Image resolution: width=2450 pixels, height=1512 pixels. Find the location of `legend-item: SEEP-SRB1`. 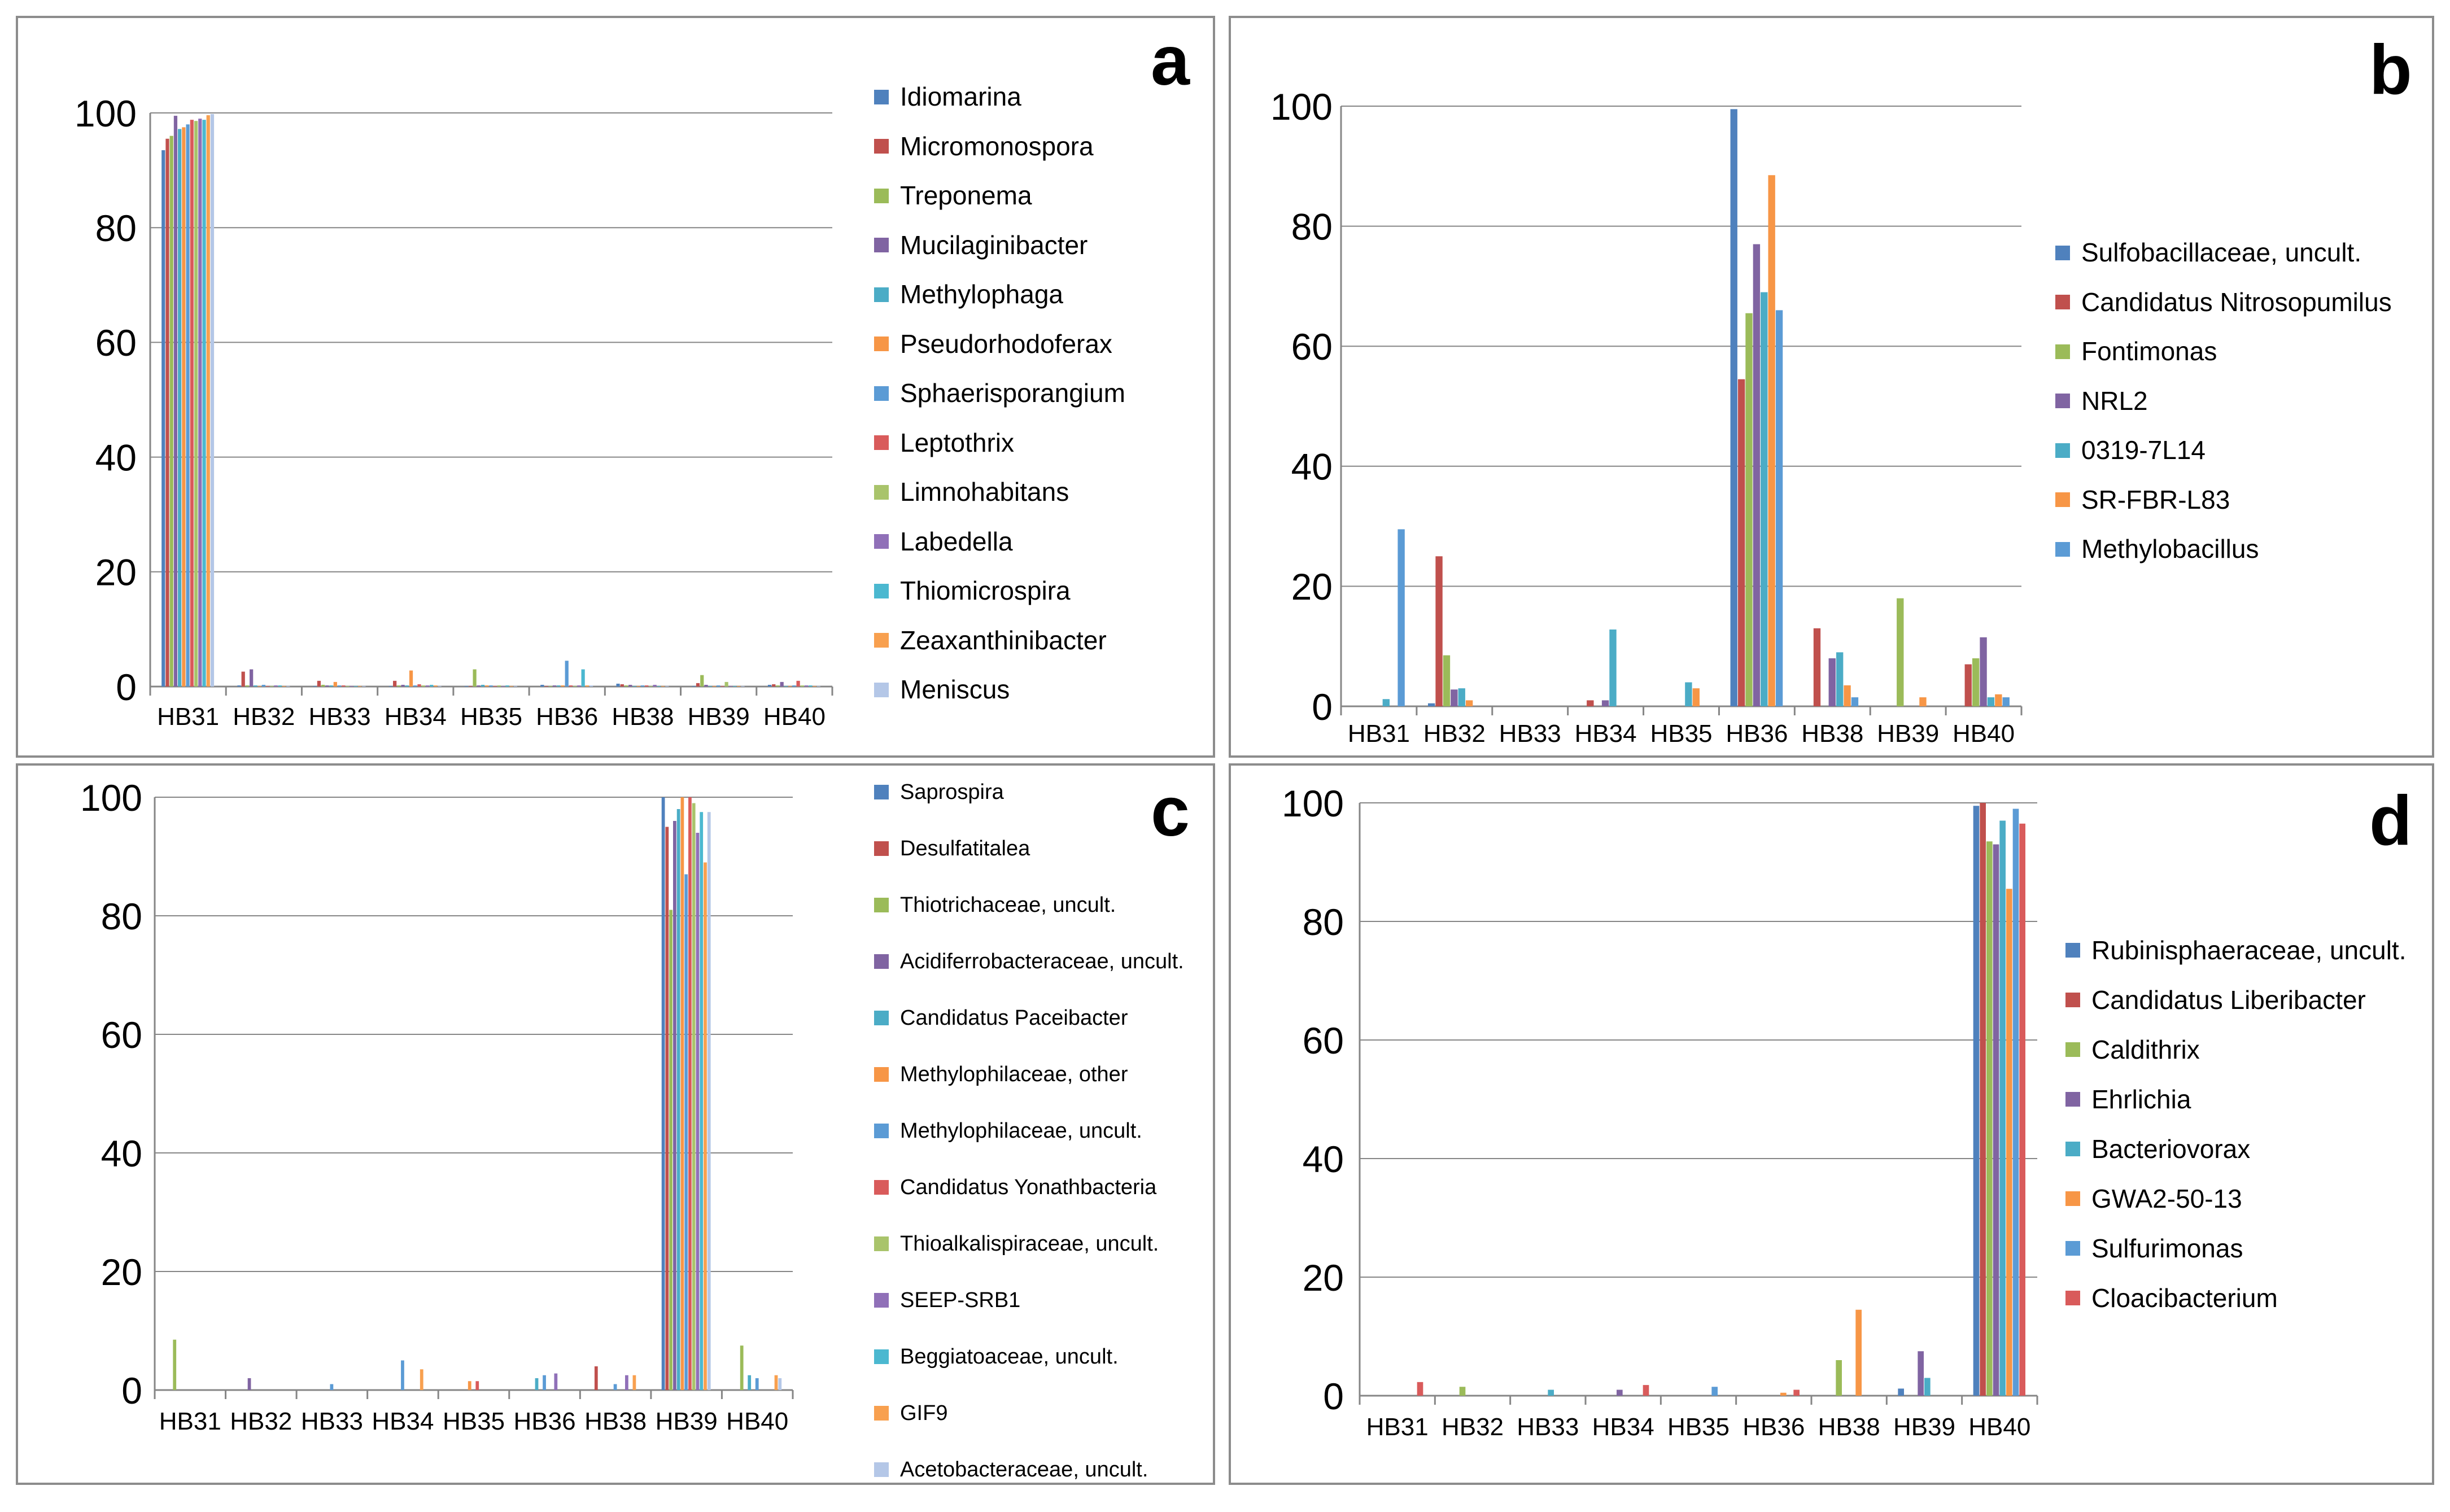

legend-item: SEEP-SRB1 is located at coordinates (1035, 1314).